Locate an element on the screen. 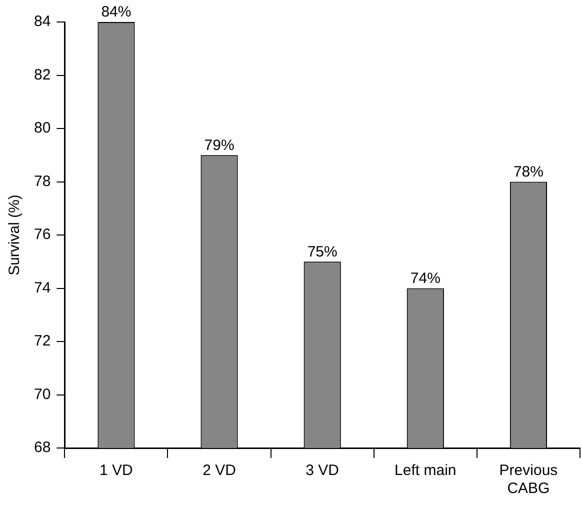  y-tick-label: 84 is located at coordinates (42, 21).